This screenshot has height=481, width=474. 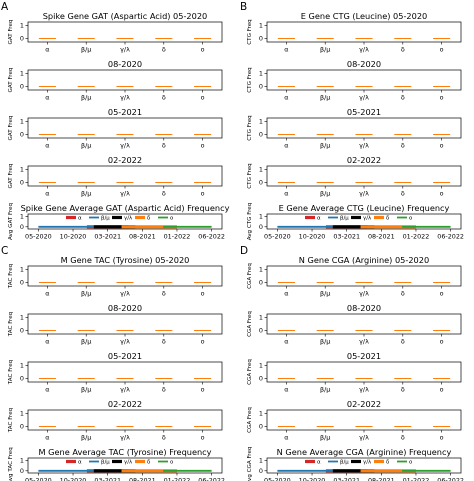 What do you see at coordinates (11, 221) in the screenshot?
I see `y-axis-label: Avg GAT Freq` at bounding box center [11, 221].